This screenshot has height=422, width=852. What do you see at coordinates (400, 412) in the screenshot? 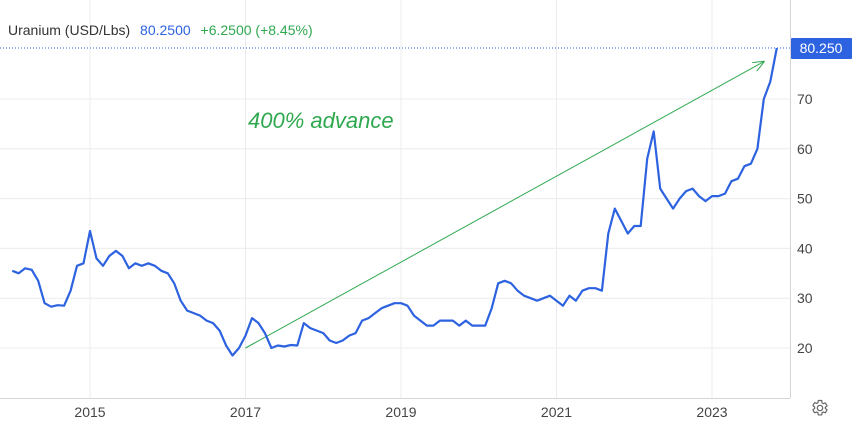
I see `x-tick-label: 2019` at bounding box center [400, 412].